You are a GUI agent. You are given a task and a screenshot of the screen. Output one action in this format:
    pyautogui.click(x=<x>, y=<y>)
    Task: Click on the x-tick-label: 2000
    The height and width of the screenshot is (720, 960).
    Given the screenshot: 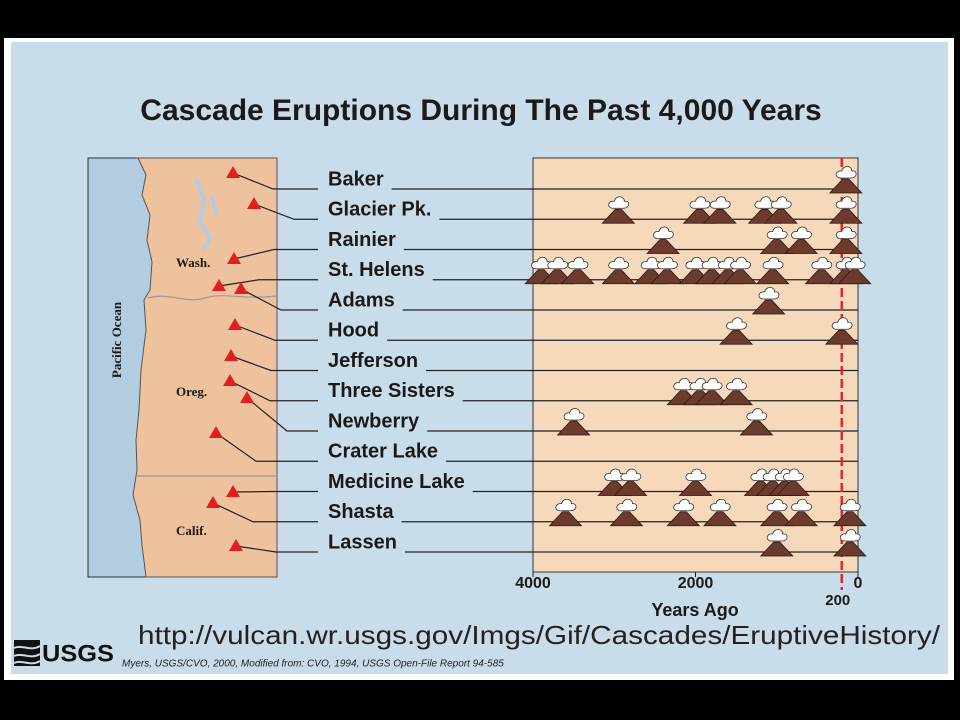 What is the action you would take?
    pyautogui.click(x=696, y=583)
    